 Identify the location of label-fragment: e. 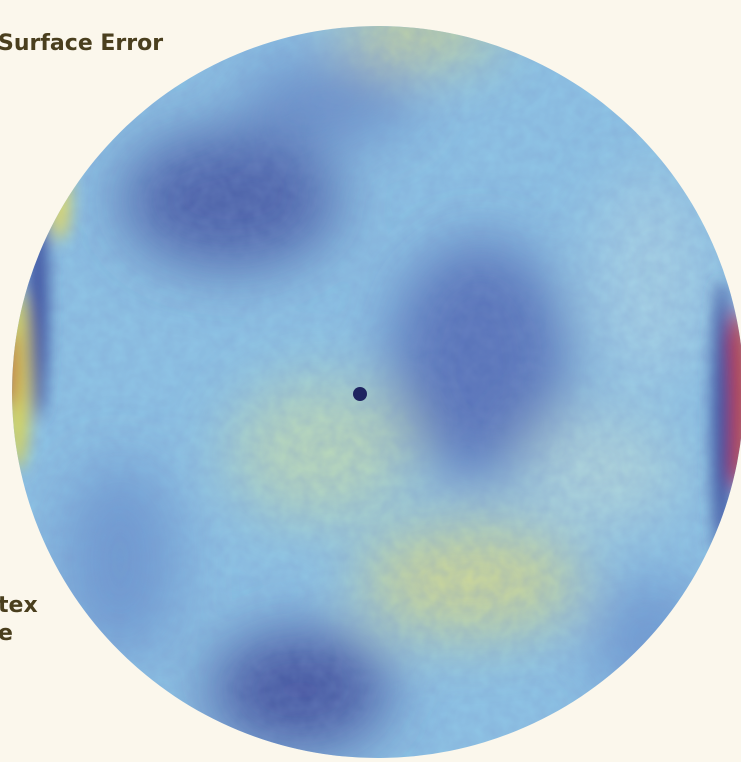
(6, 633).